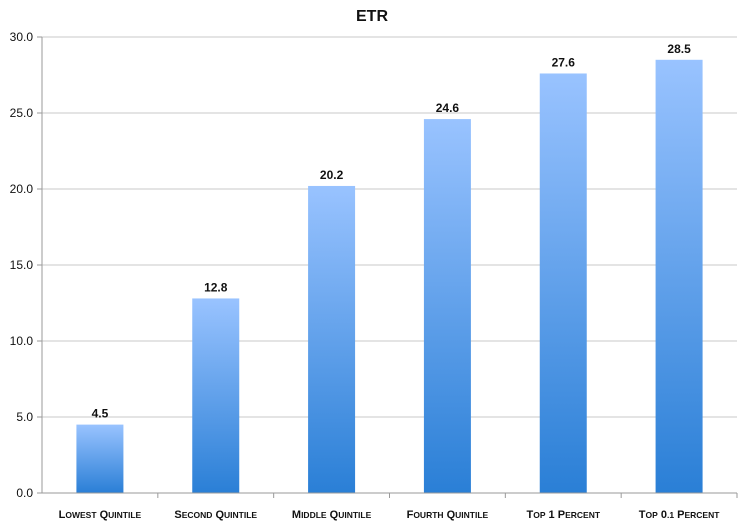 This screenshot has width=743, height=524. Describe the element at coordinates (372, 16) in the screenshot. I see `chart-title: ETR` at that location.